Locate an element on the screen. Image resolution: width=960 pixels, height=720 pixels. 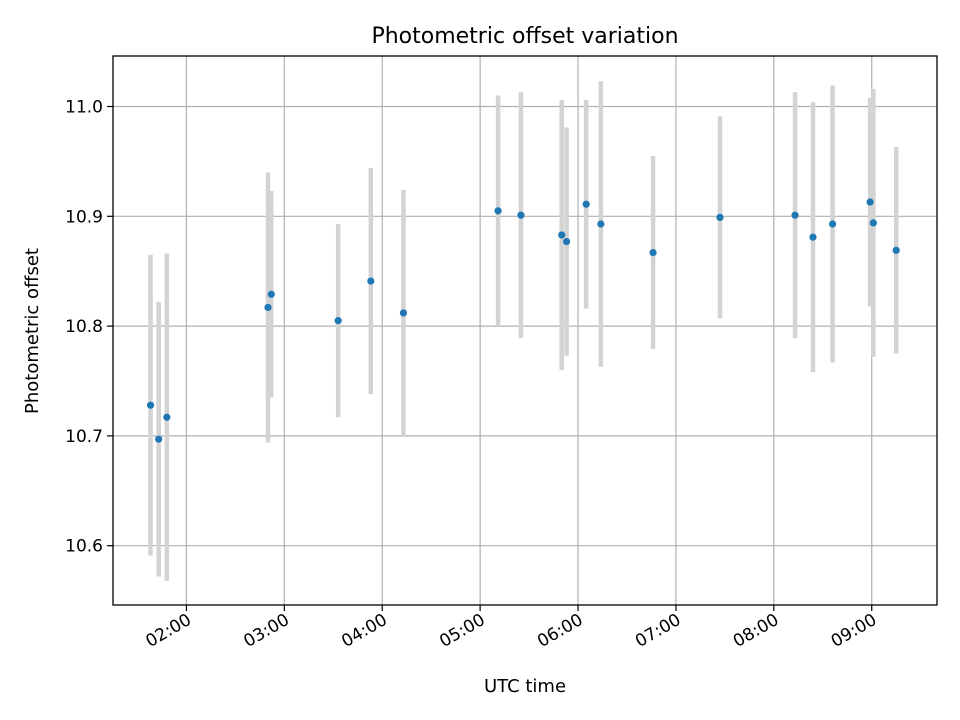
y-tick-label: 10.7 is located at coordinates (84, 437).